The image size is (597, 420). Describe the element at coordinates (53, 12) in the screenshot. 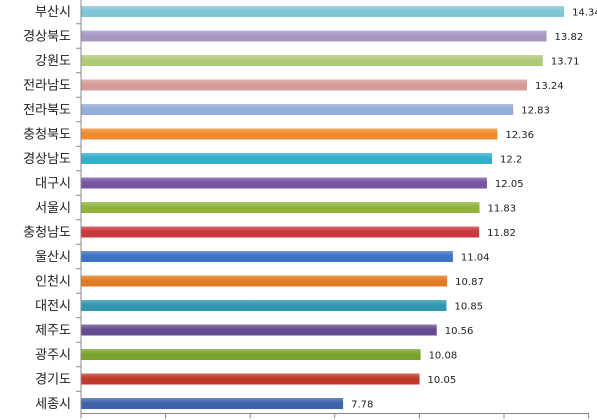

I see `category-label-1: 부산시` at that location.